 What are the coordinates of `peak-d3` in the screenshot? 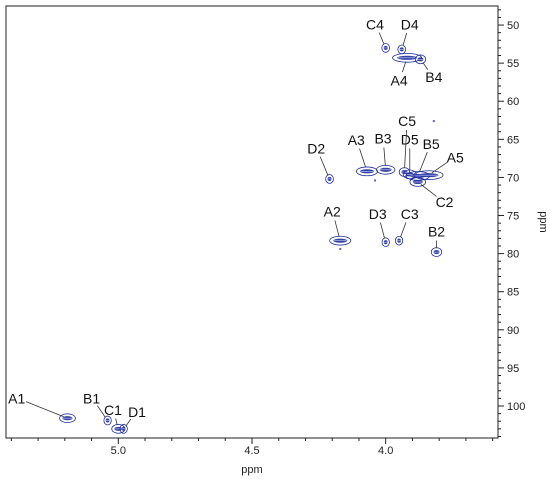 It's located at (385, 242).